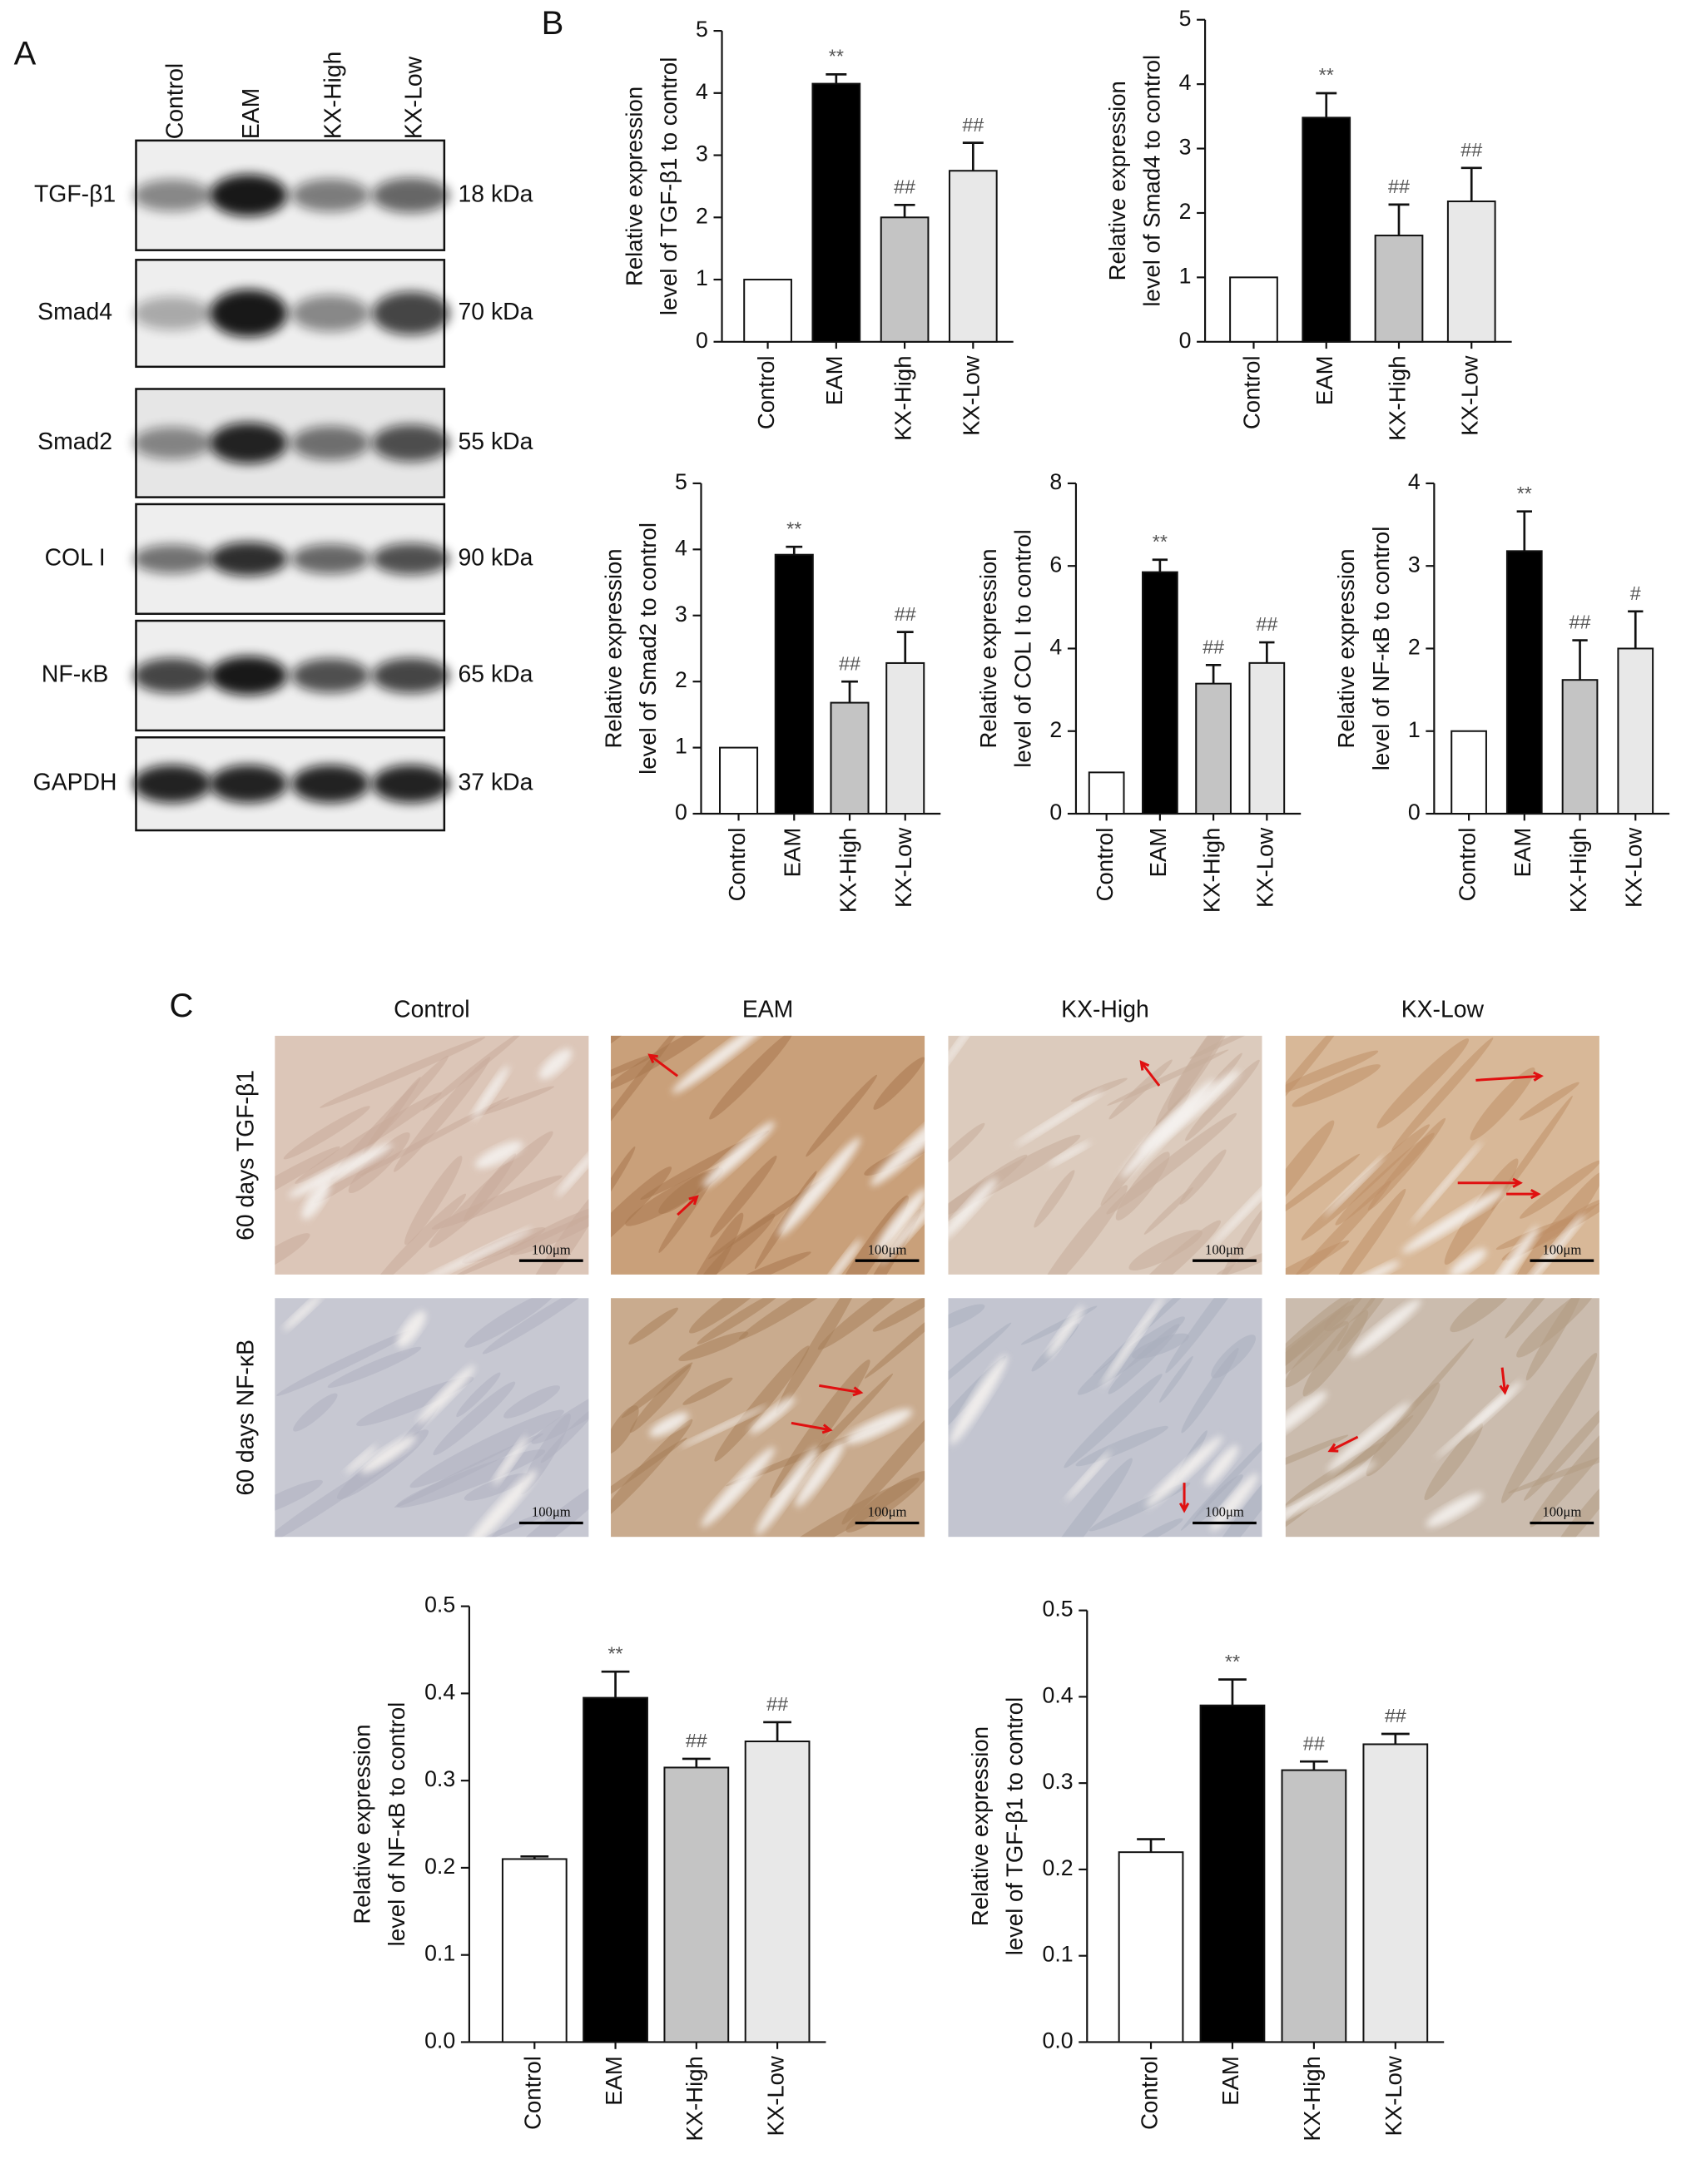 This screenshot has height=2184, width=1691. I want to click on tissue-texture, so click(768, 1418).